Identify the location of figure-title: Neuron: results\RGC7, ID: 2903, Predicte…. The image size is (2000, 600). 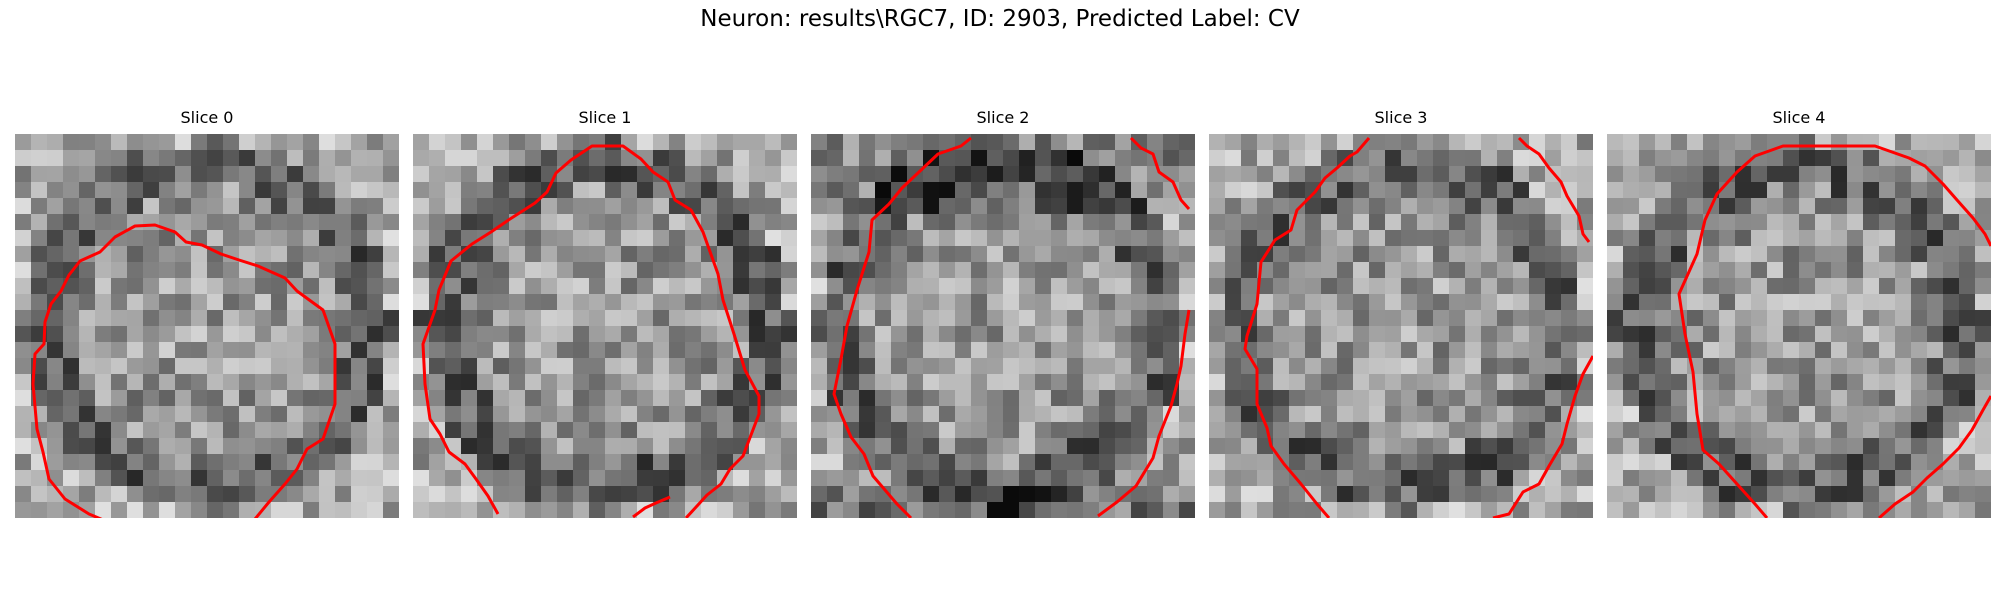
(1000, 19).